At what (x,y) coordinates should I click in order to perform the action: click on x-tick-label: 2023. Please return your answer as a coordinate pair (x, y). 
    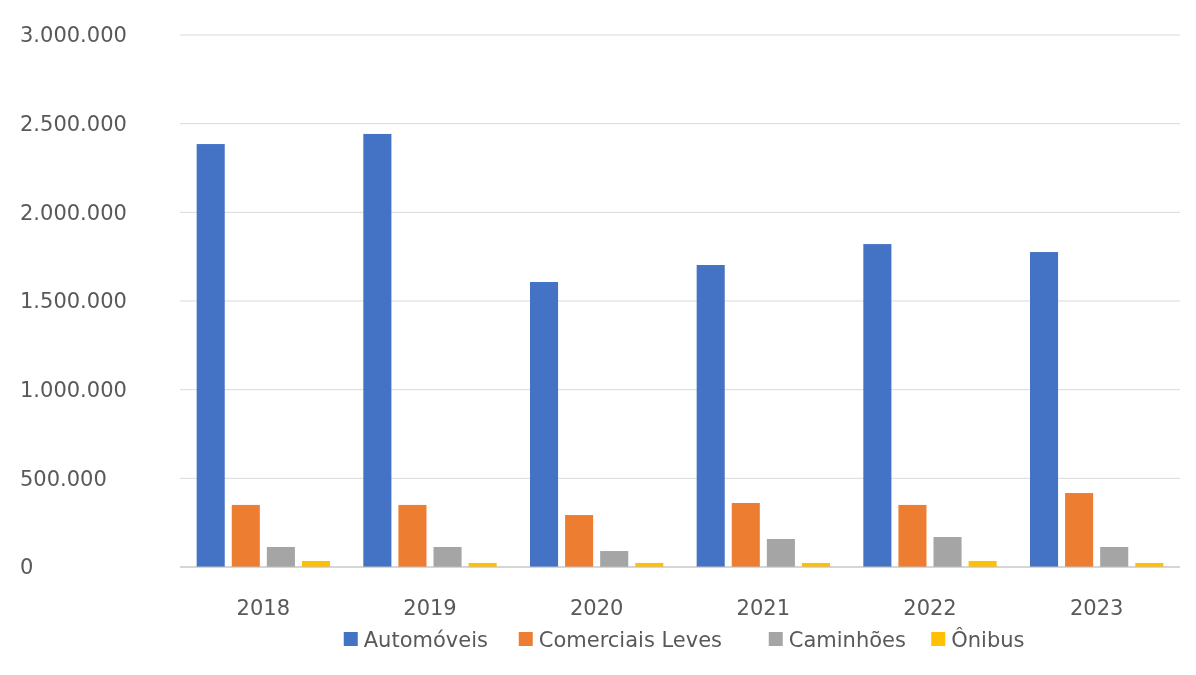
    Looking at the image, I should click on (1096, 608).